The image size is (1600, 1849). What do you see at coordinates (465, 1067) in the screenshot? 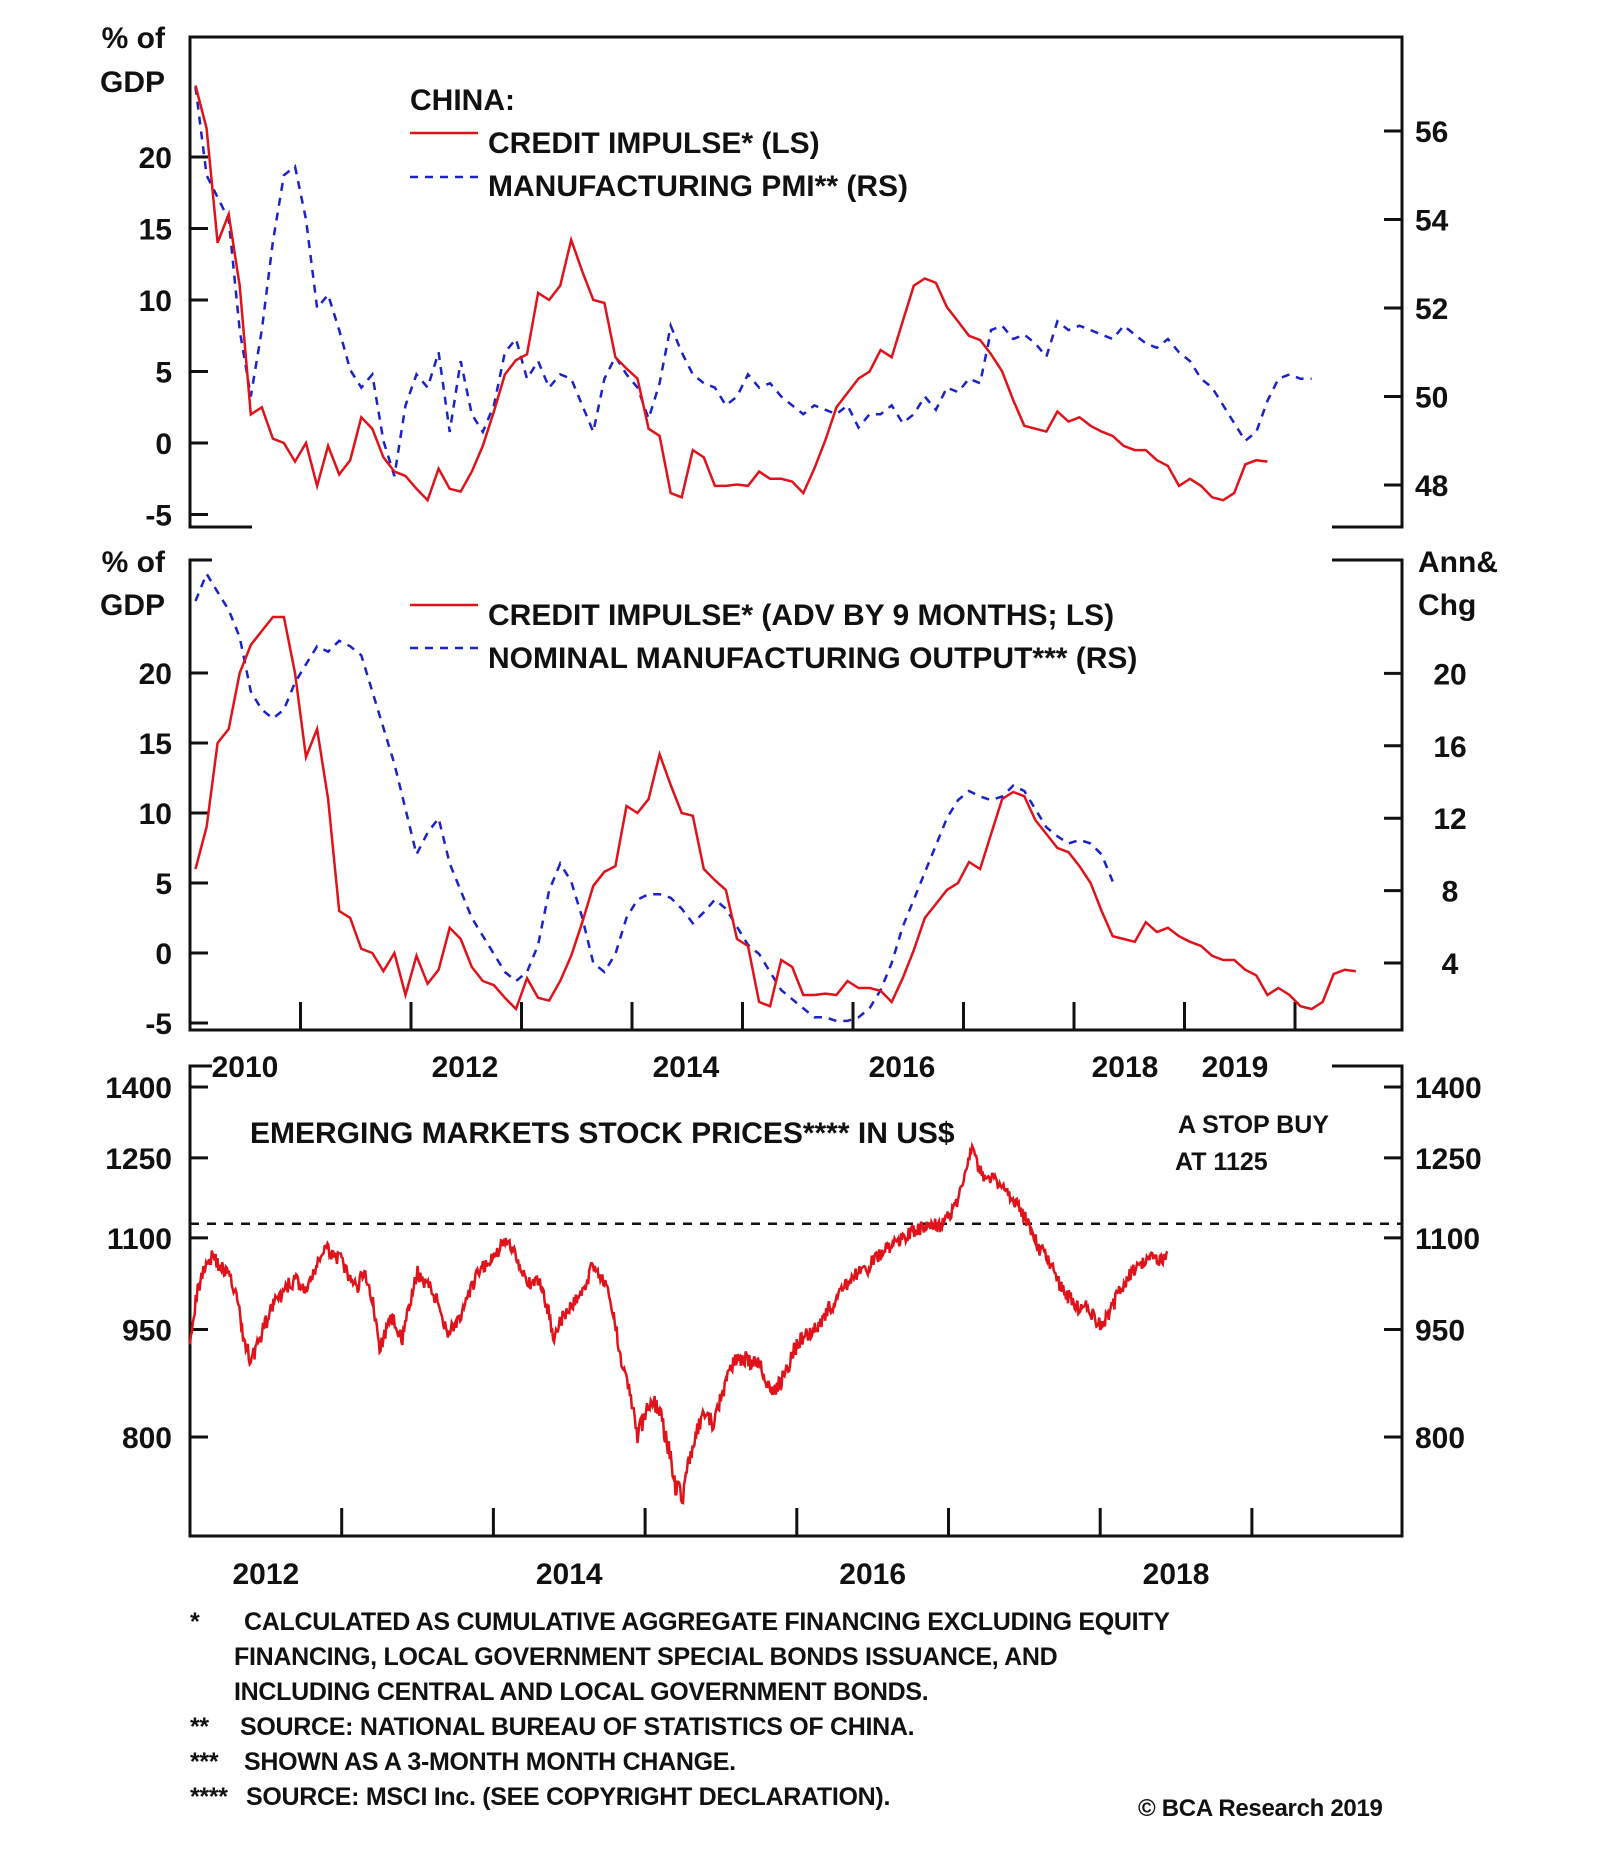
I see `panel2-x-tick-label: 2012` at bounding box center [465, 1067].